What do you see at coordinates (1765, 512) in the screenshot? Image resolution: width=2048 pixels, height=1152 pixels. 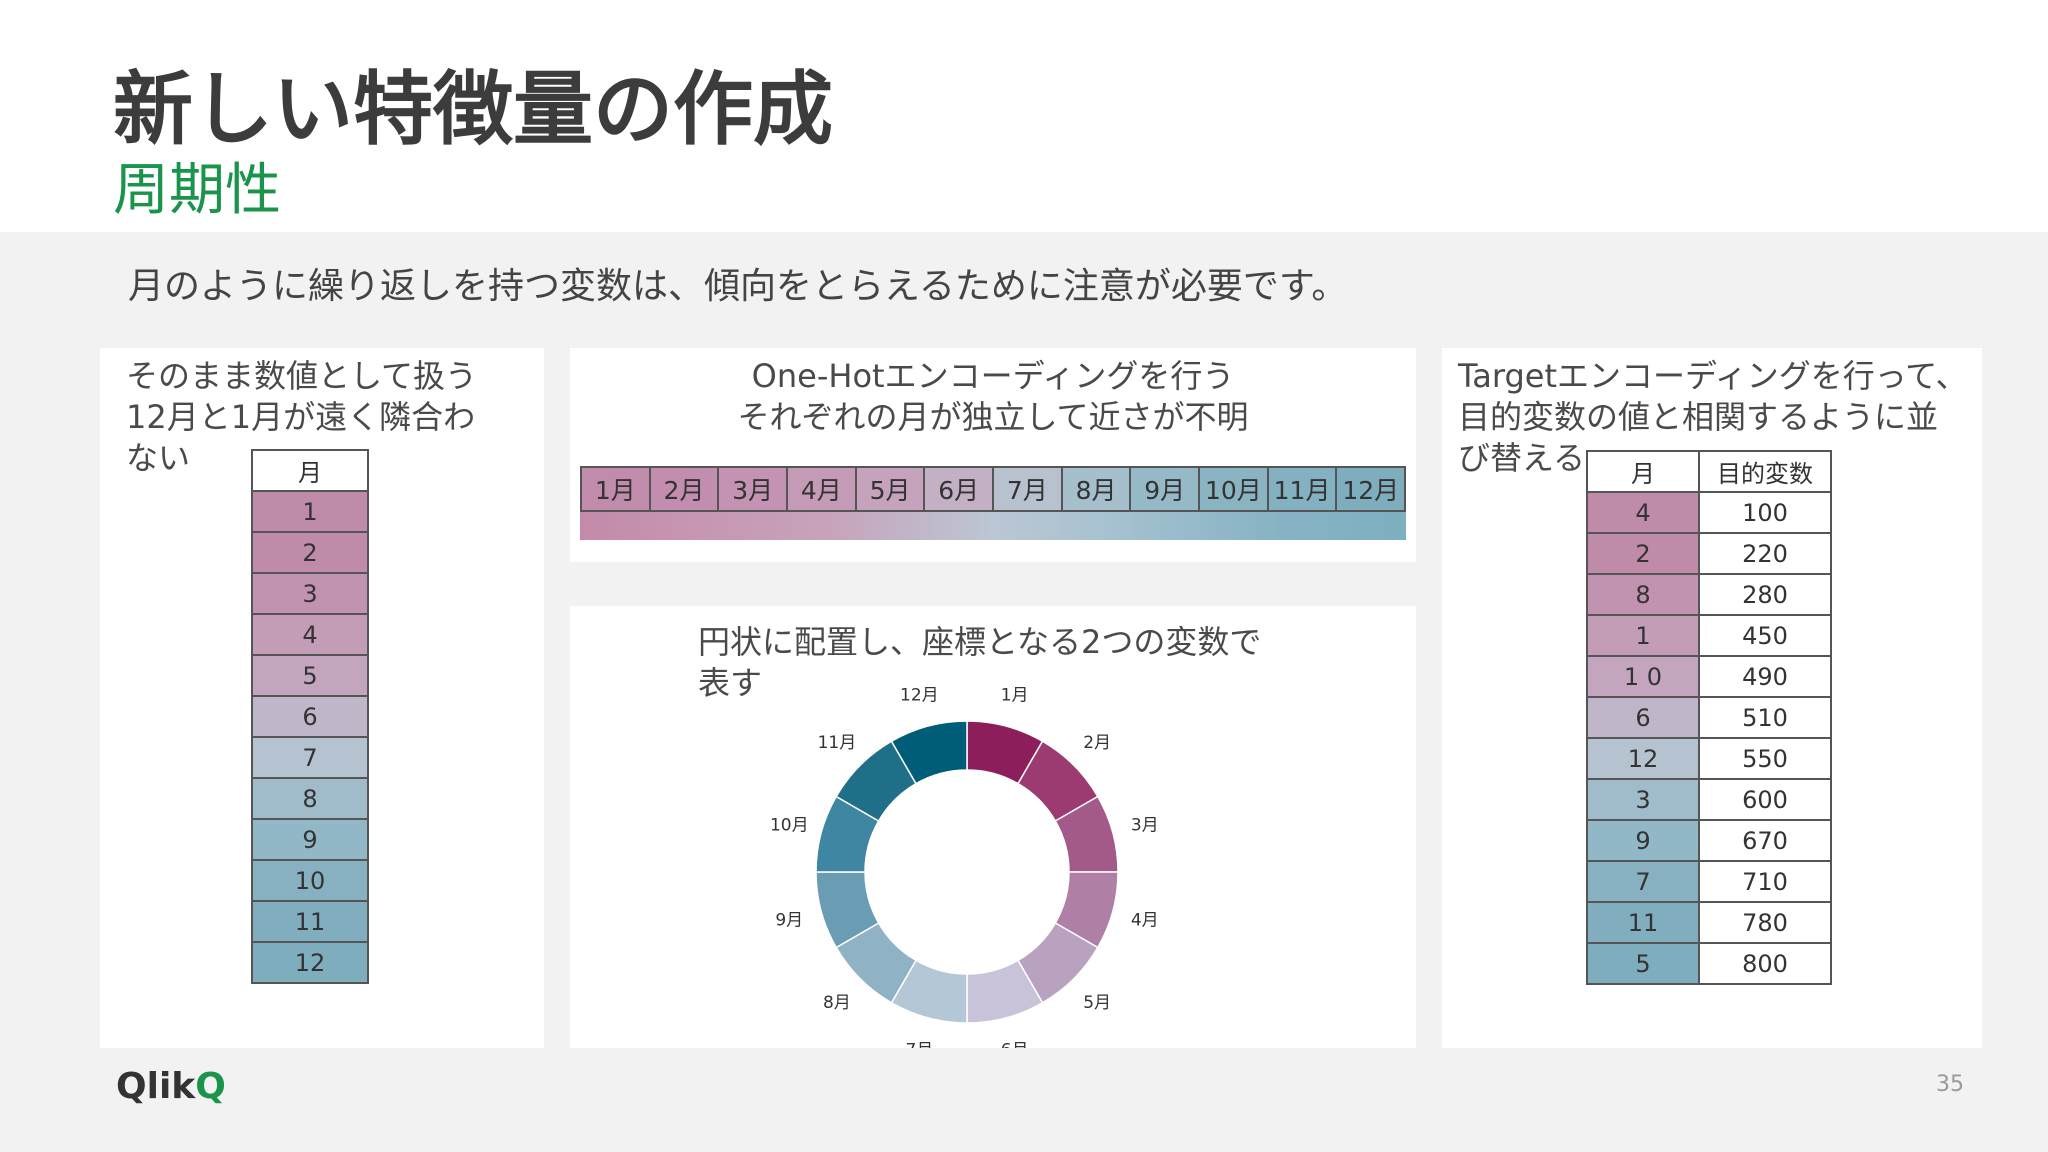 I see `target-value-cell: 100` at bounding box center [1765, 512].